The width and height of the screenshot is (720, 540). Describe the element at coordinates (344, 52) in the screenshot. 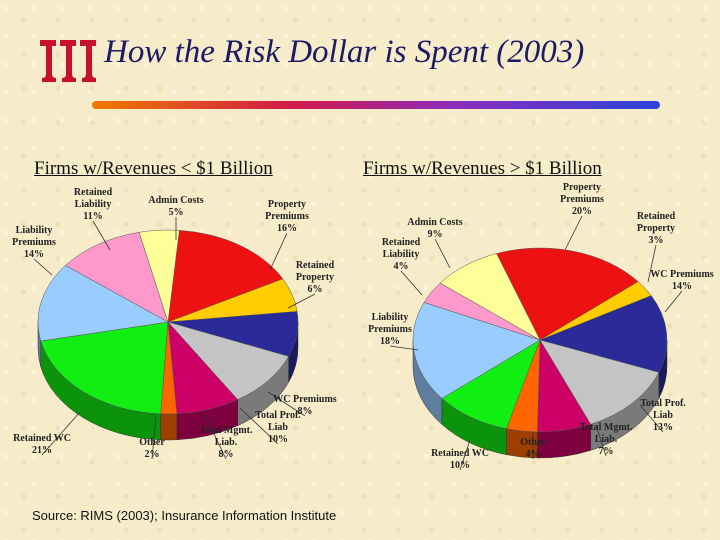

I see `page-title: How the Risk Dollar is Spent (2003)` at that location.